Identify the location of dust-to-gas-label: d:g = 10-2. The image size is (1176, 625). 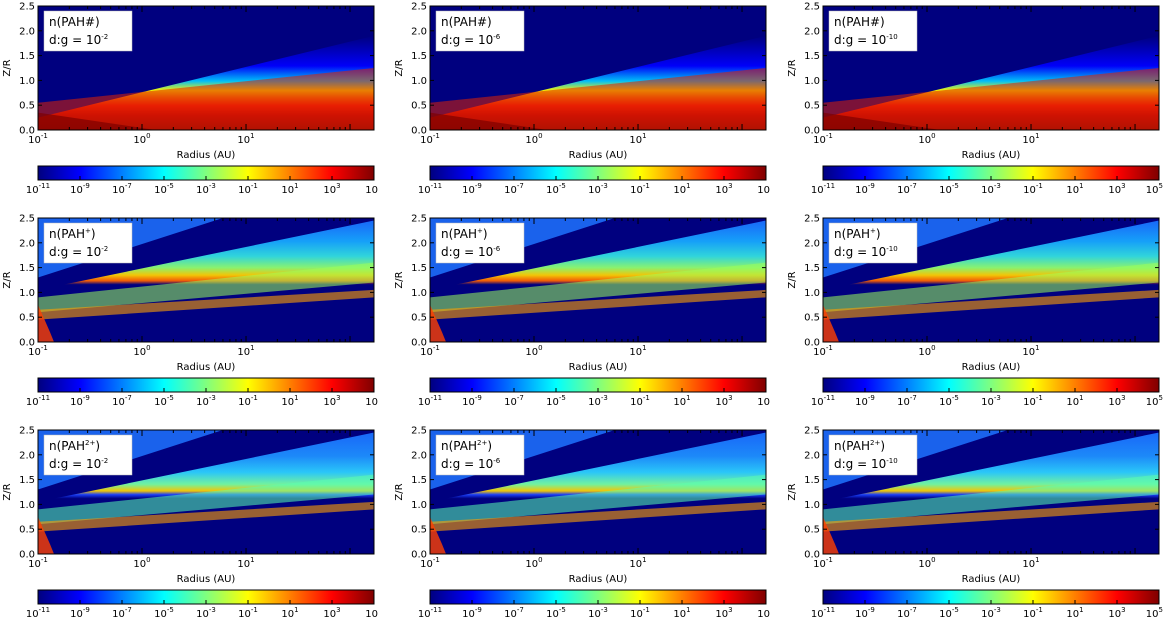
(78, 252).